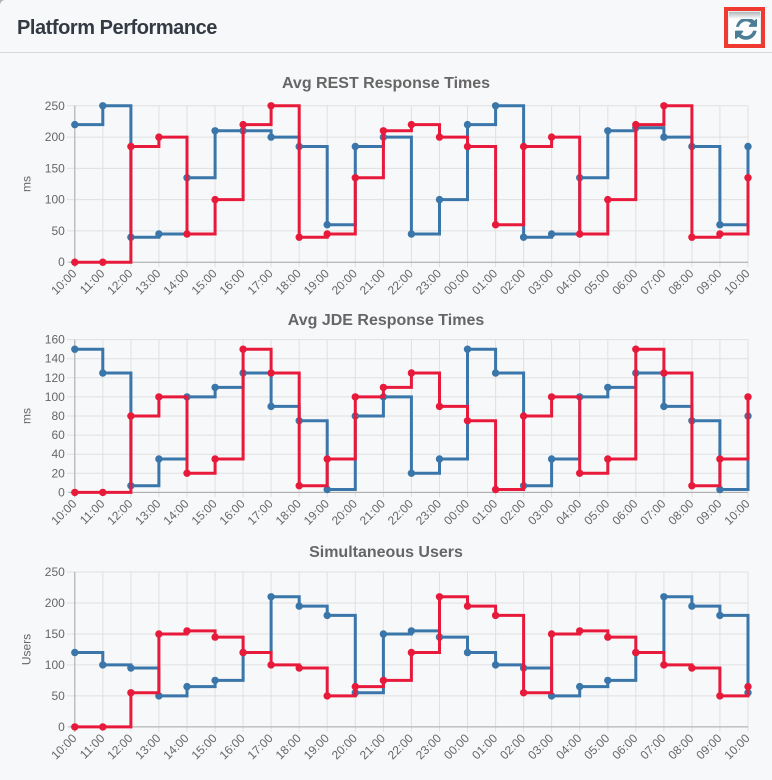  Describe the element at coordinates (55, 106) in the screenshot. I see `svg-text: 250` at that location.